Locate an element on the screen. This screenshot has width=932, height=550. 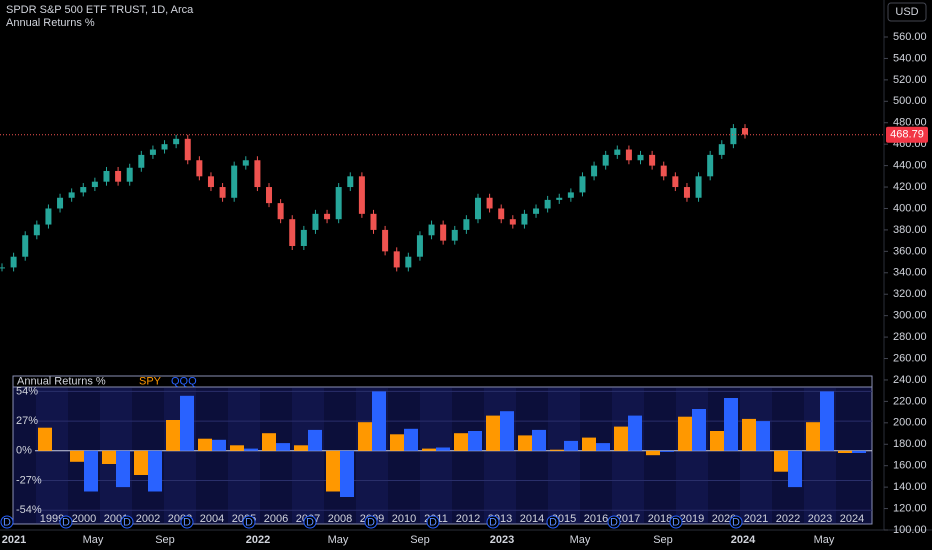
price-tick-label: 520.00 is located at coordinates (910, 80).